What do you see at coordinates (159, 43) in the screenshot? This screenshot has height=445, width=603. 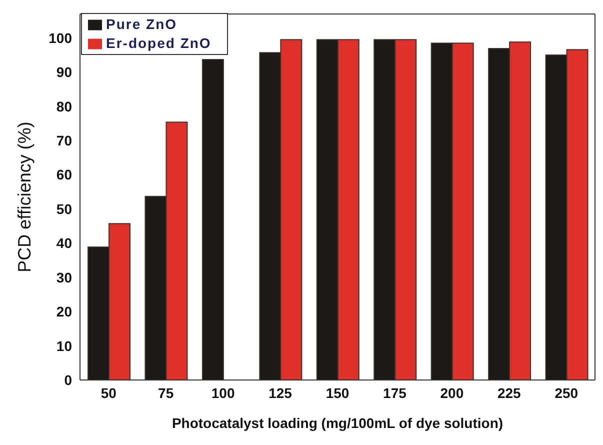 I see `legend-label: Er-doped ZnO` at bounding box center [159, 43].